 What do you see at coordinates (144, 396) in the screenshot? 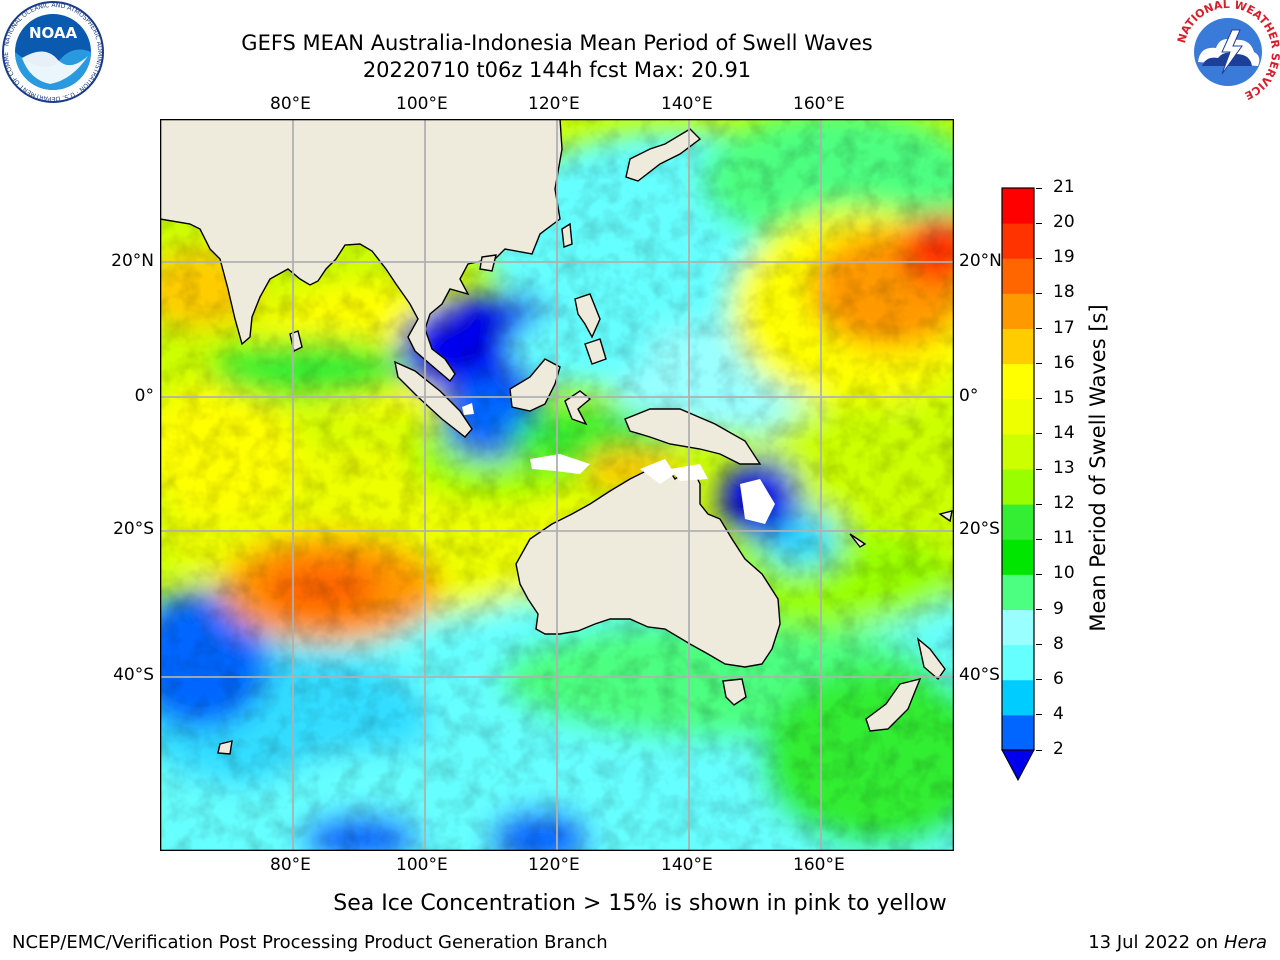
I see `lat-label-left: 0°` at bounding box center [144, 396].